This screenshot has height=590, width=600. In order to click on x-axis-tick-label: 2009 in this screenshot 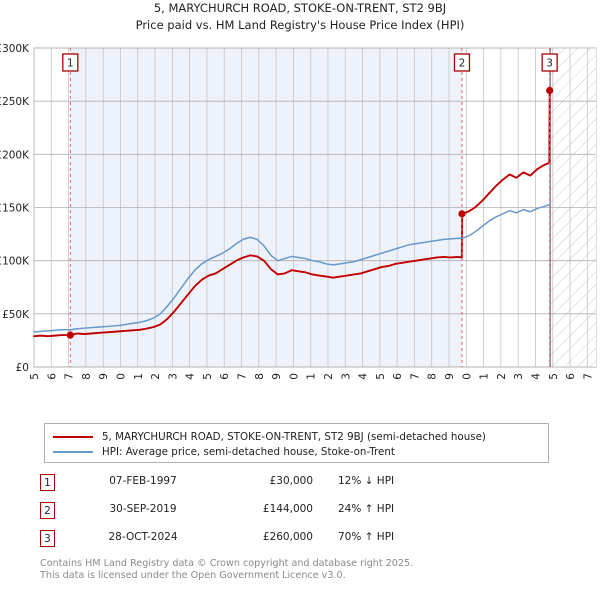, I will do `click(277, 376)`.